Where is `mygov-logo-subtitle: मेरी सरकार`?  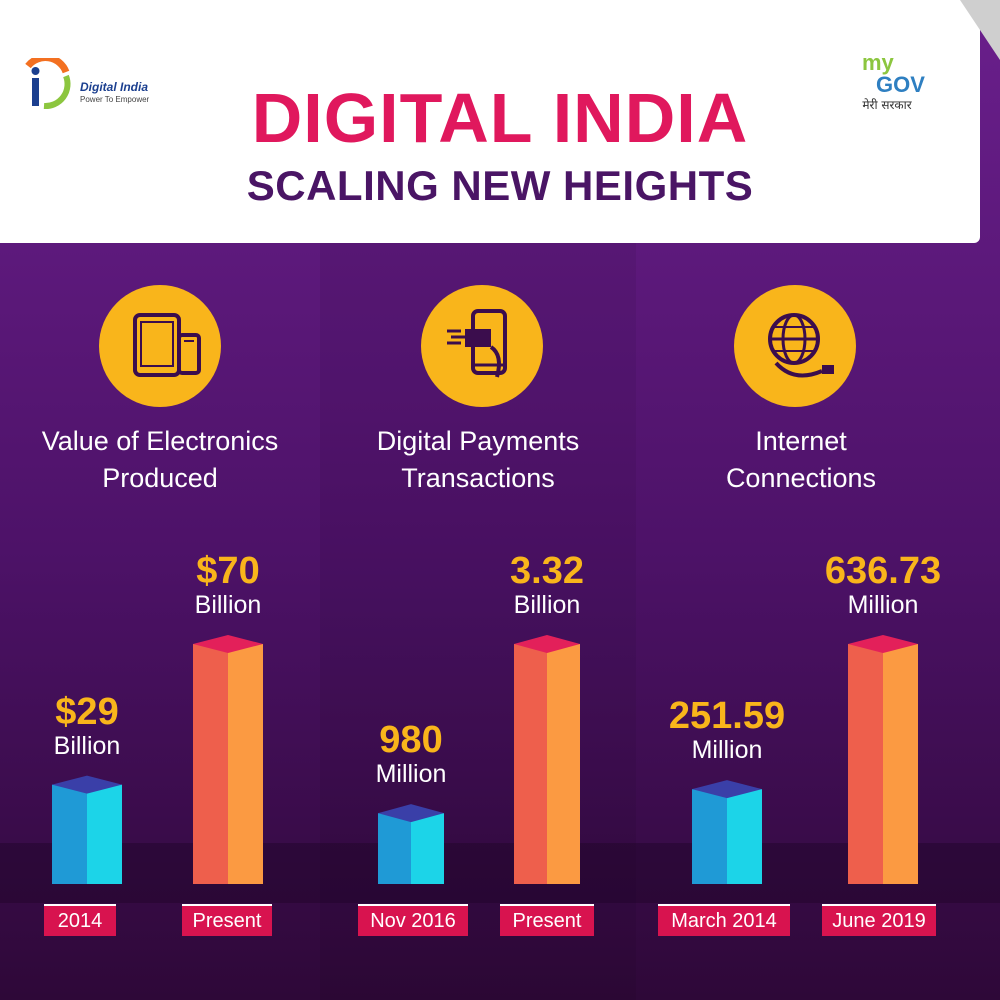
mygov-logo-subtitle: मेरी सरकार is located at coordinates (887, 105).